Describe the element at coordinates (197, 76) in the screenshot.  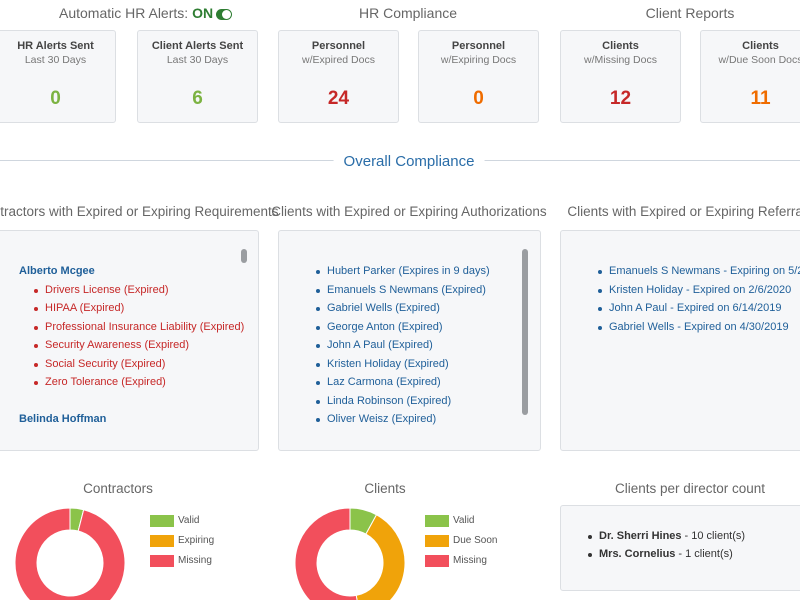
I see `stat-card: Client Alerts Sent Last 30 Days 6` at that location.